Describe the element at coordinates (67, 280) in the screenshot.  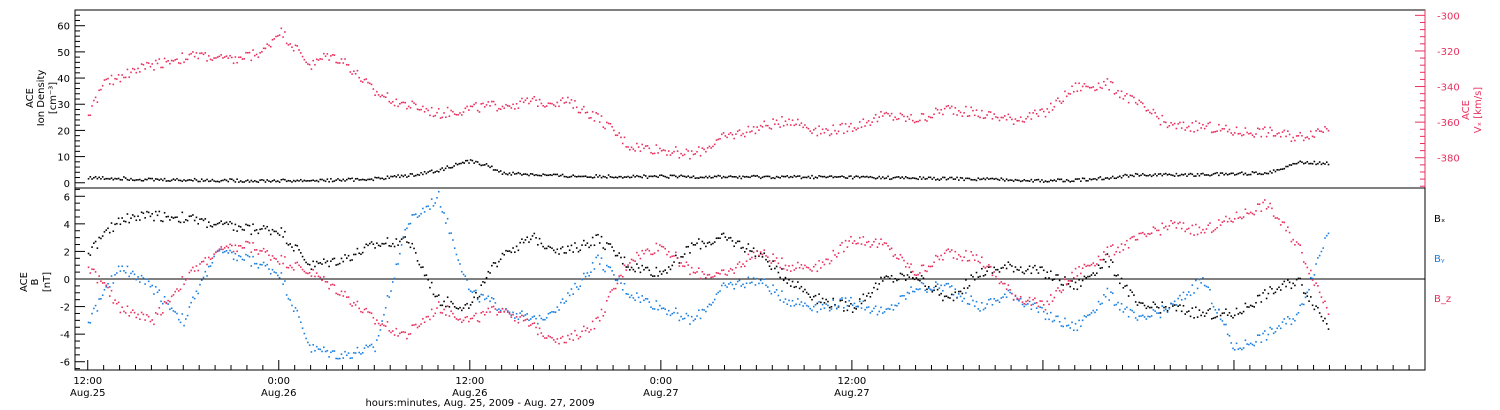
I see `b-field-tick-label: 0` at that location.